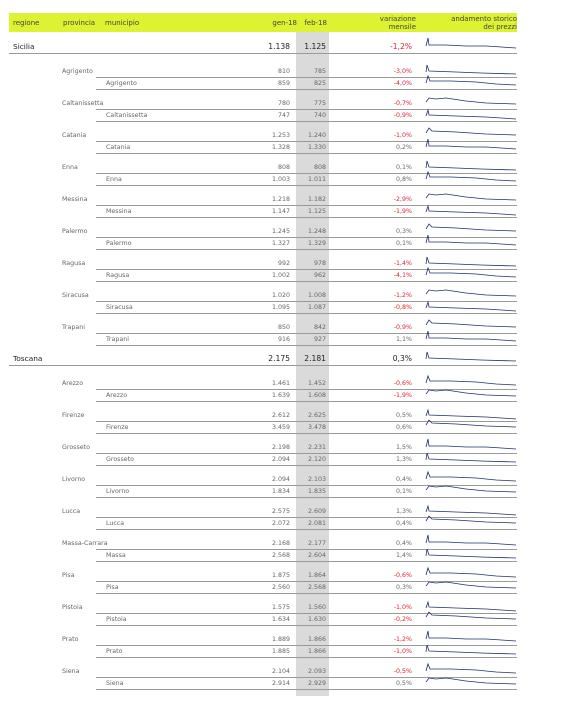 The height and width of the screenshot is (728, 577). I want to click on monthly-variation: -1,4%, so click(402, 263).